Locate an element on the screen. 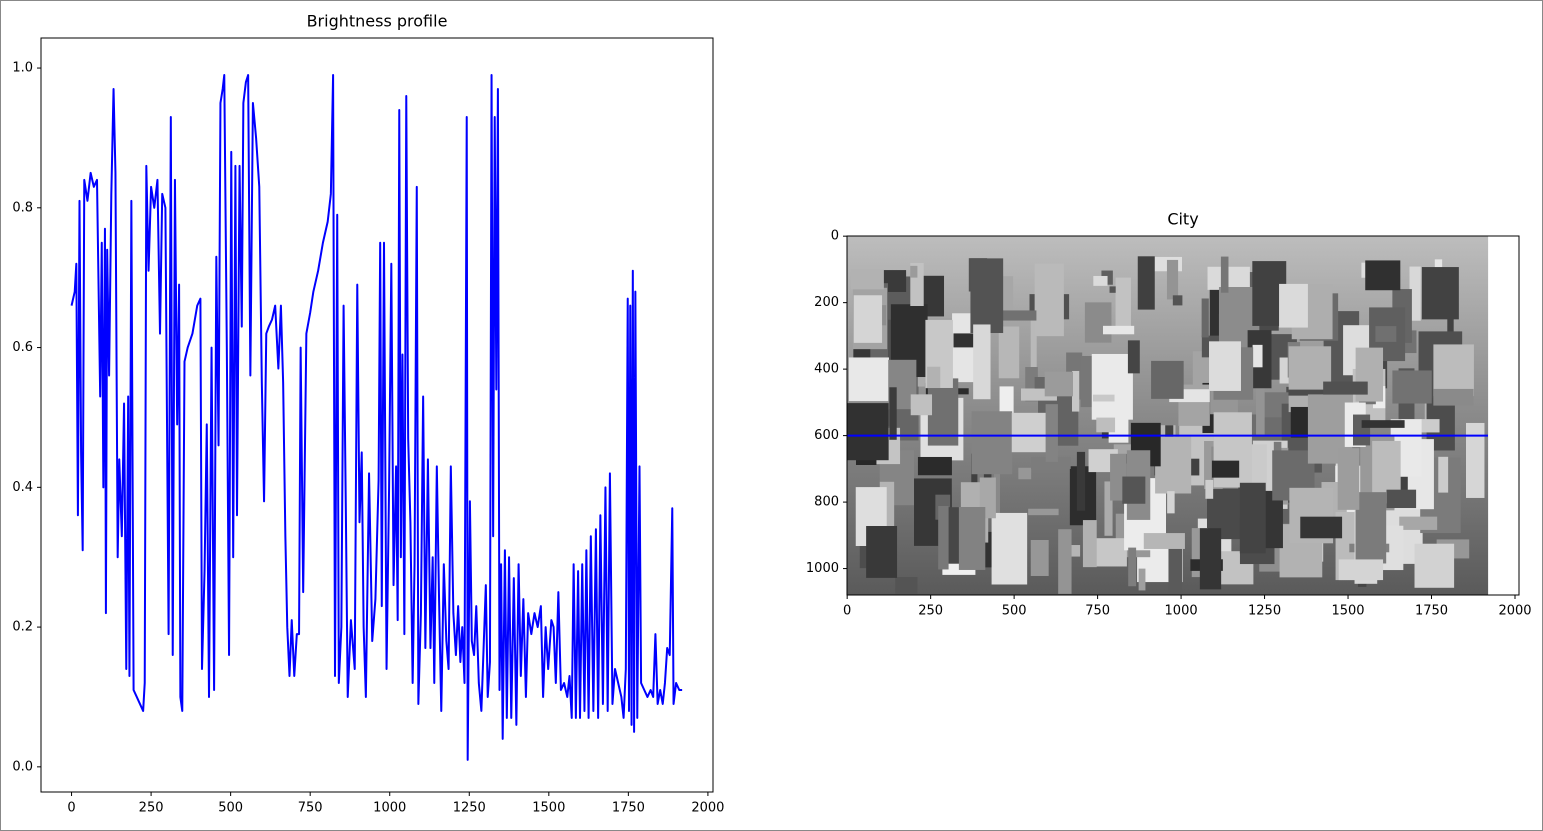 This screenshot has width=1543, height=831. y-tick-label: 200 is located at coordinates (826, 302).